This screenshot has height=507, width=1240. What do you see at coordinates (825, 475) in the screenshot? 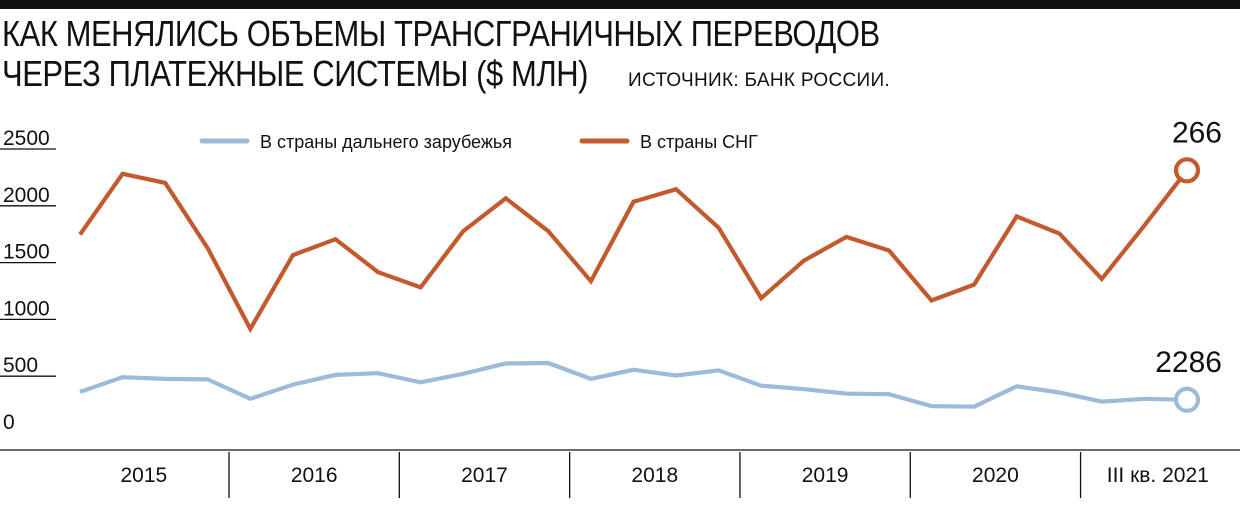
I see `period-label: 2019` at bounding box center [825, 475].